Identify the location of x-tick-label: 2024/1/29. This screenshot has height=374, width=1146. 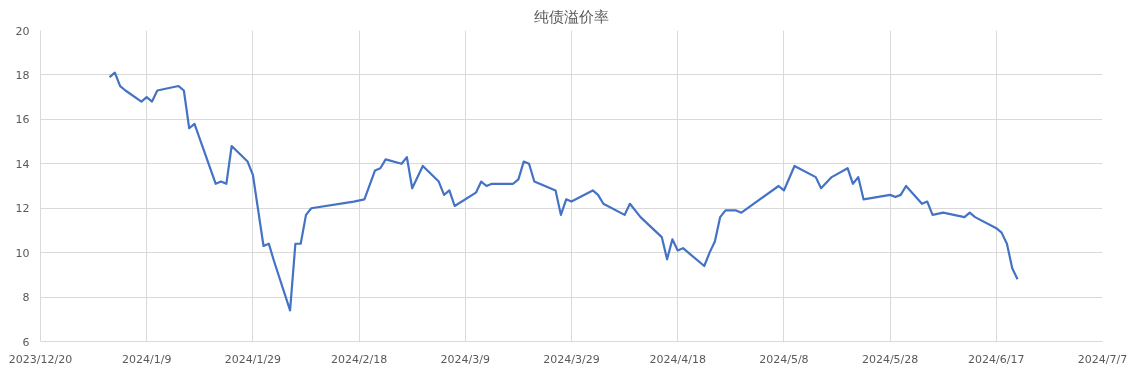
(253, 359).